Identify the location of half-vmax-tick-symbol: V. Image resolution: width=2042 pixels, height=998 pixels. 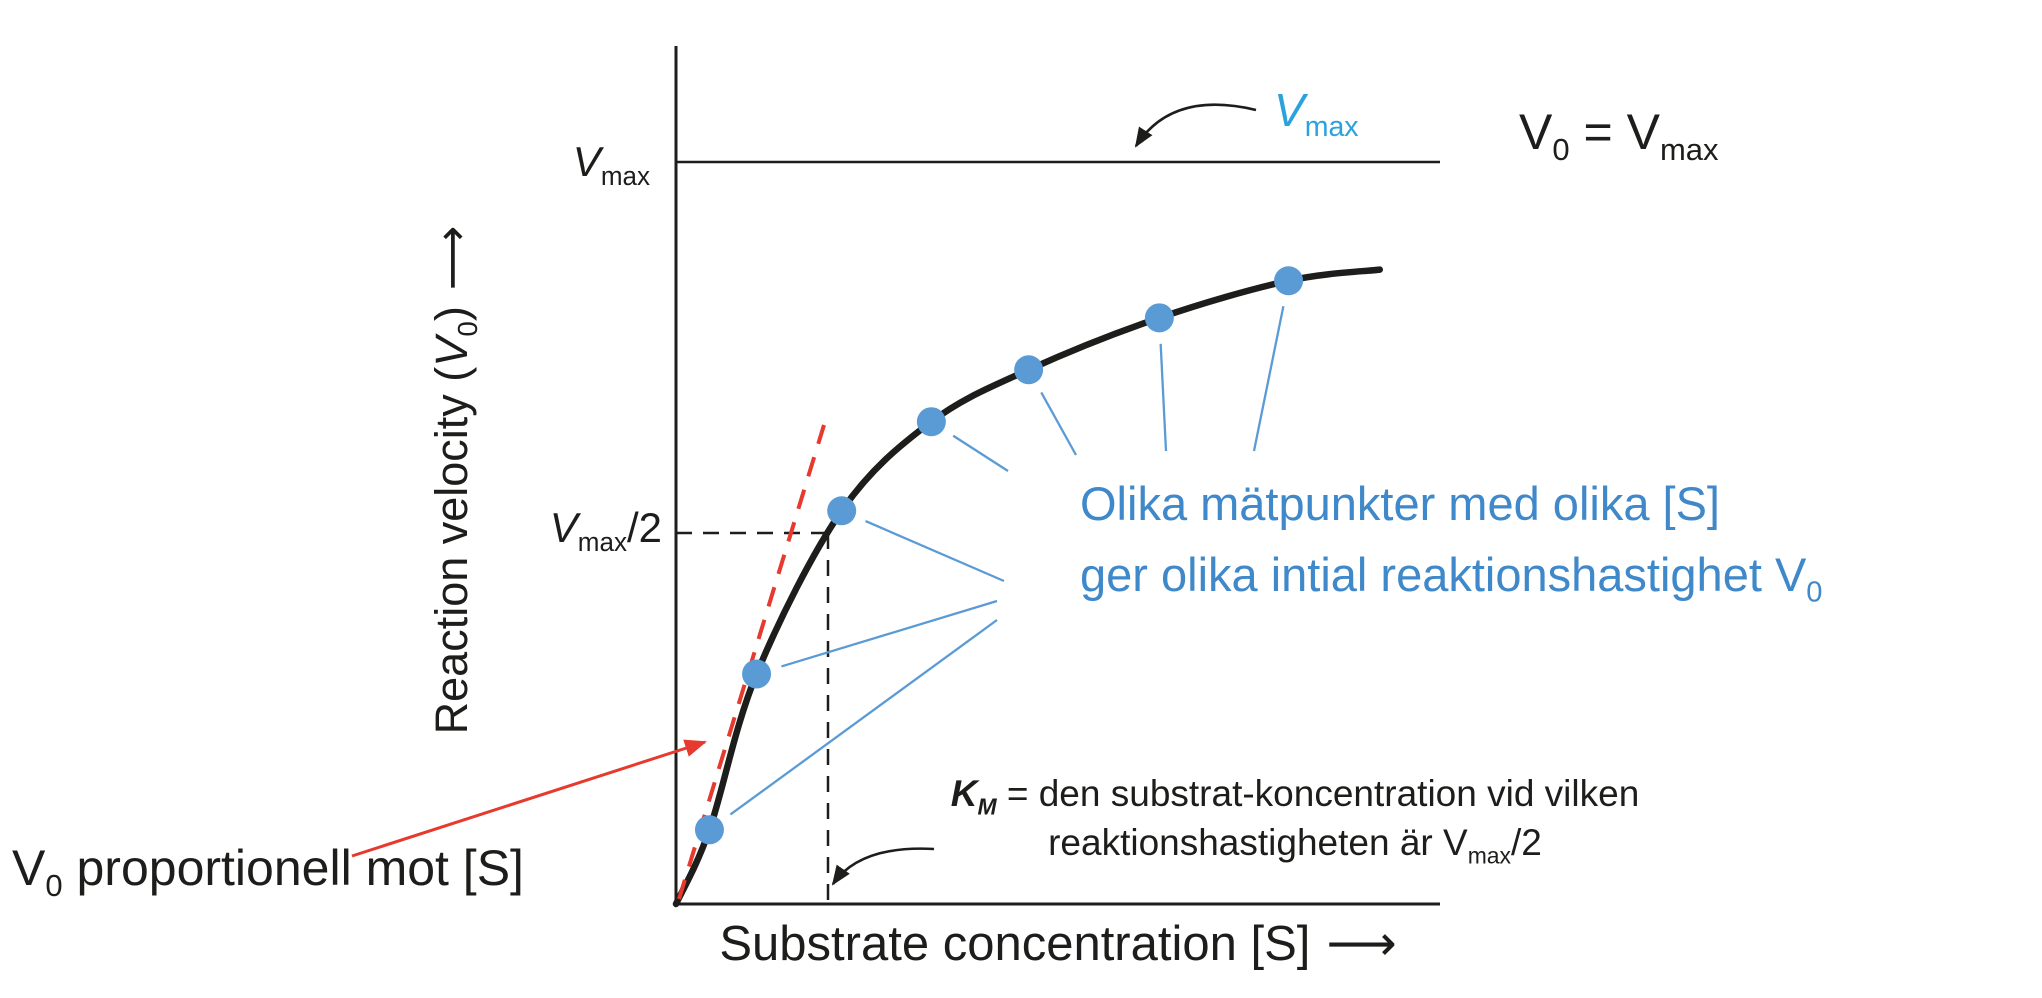
(563, 527).